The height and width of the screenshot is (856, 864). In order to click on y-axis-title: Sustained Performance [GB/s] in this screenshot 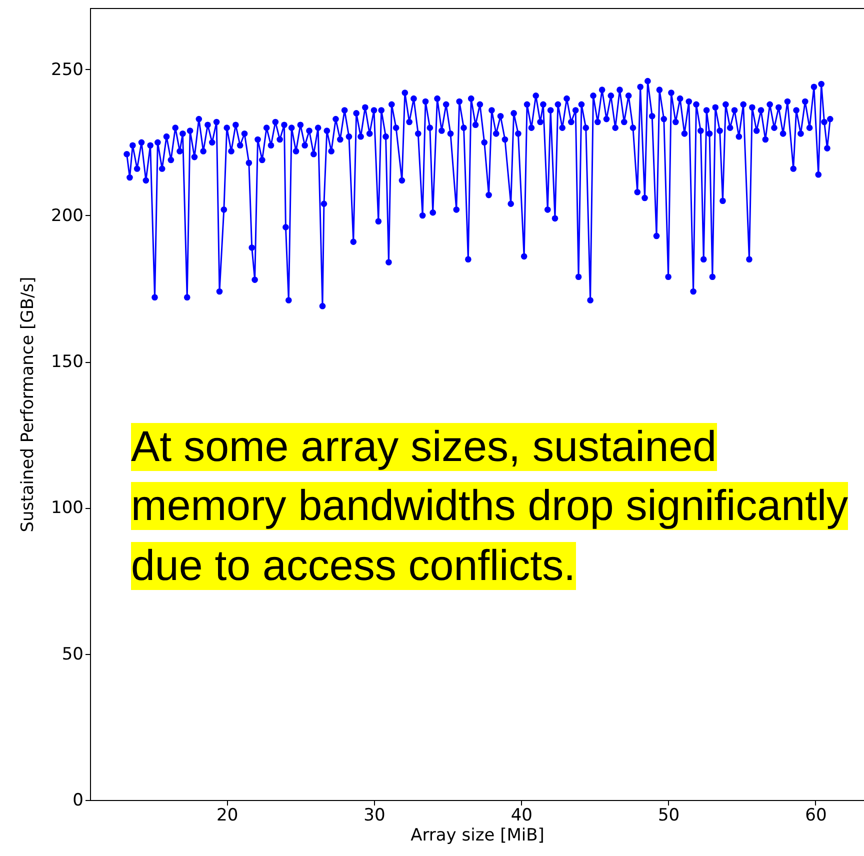, I will do `click(28, 404)`.